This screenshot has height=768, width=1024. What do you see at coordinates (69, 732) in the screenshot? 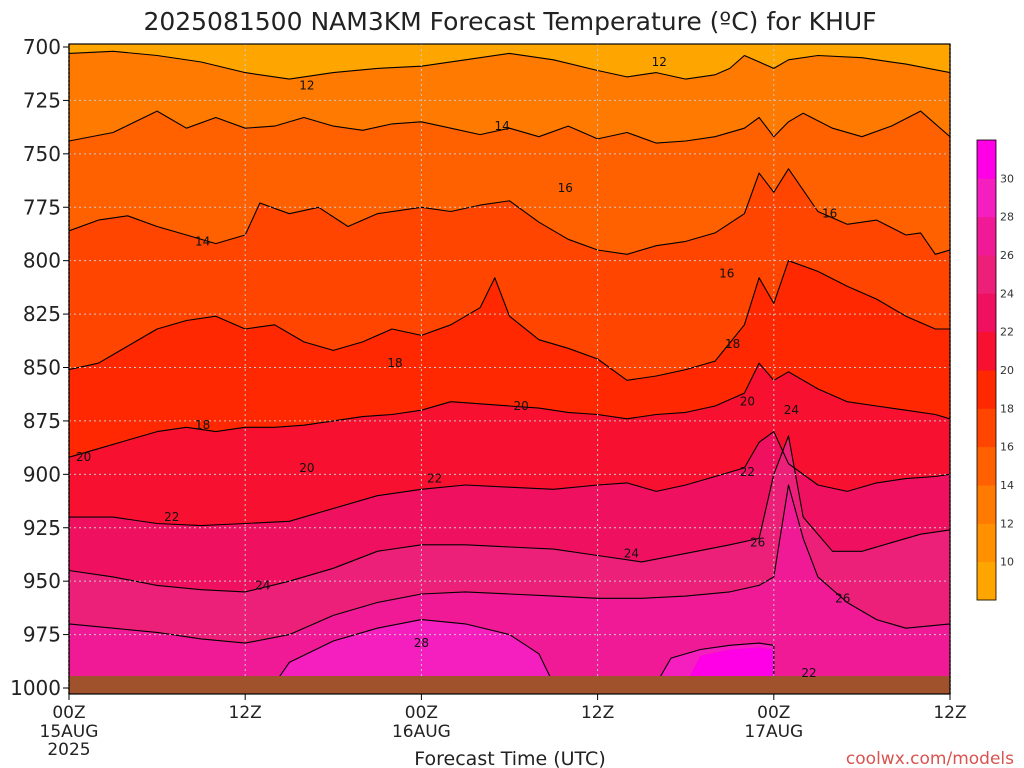
I see `x-tick-date-0: 15AUG` at bounding box center [69, 732].